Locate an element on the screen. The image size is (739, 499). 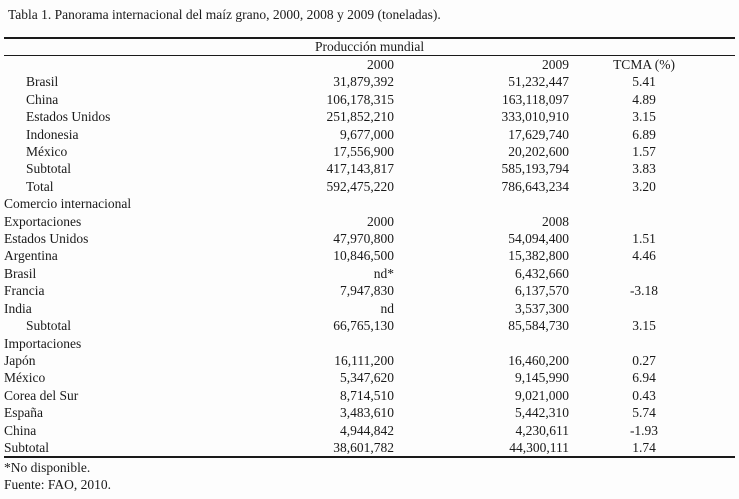
table-row: Brasil 31,879,392 51,232,447 5.41 is located at coordinates (369, 81).